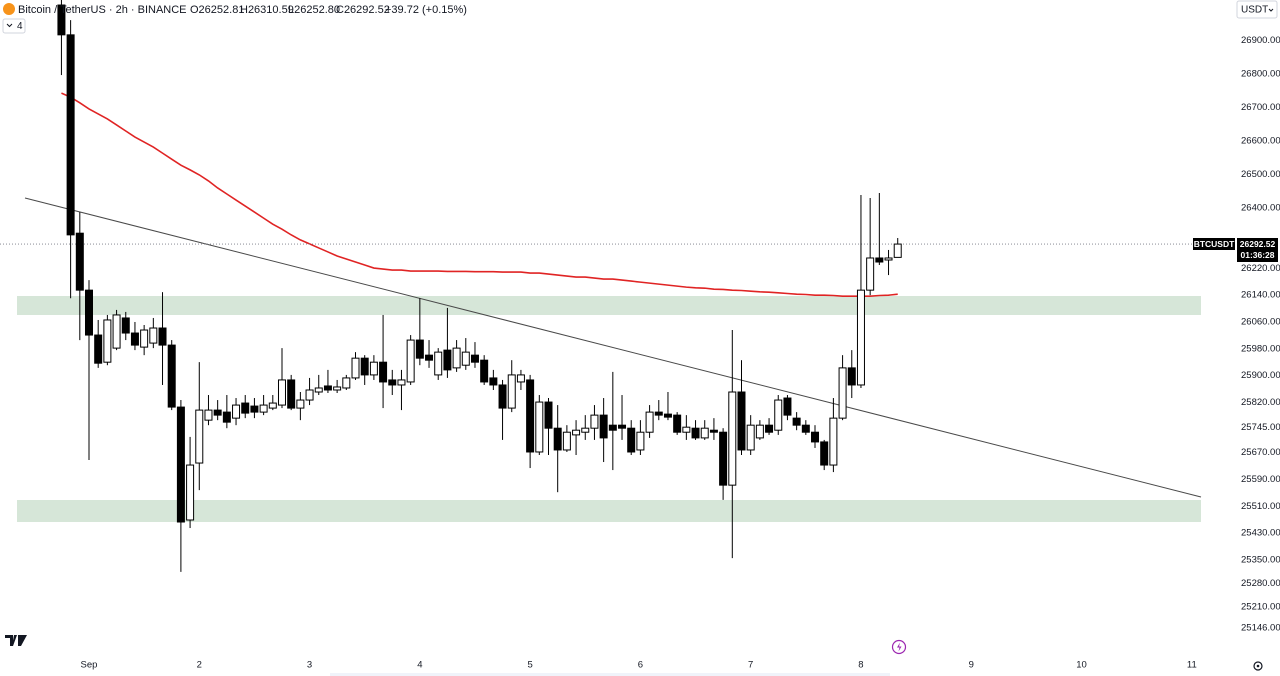 Image resolution: width=1280 pixels, height=676 pixels. What do you see at coordinates (1260, 208) in the screenshot?
I see `y-tick-label: 26400.00` at bounding box center [1260, 208].